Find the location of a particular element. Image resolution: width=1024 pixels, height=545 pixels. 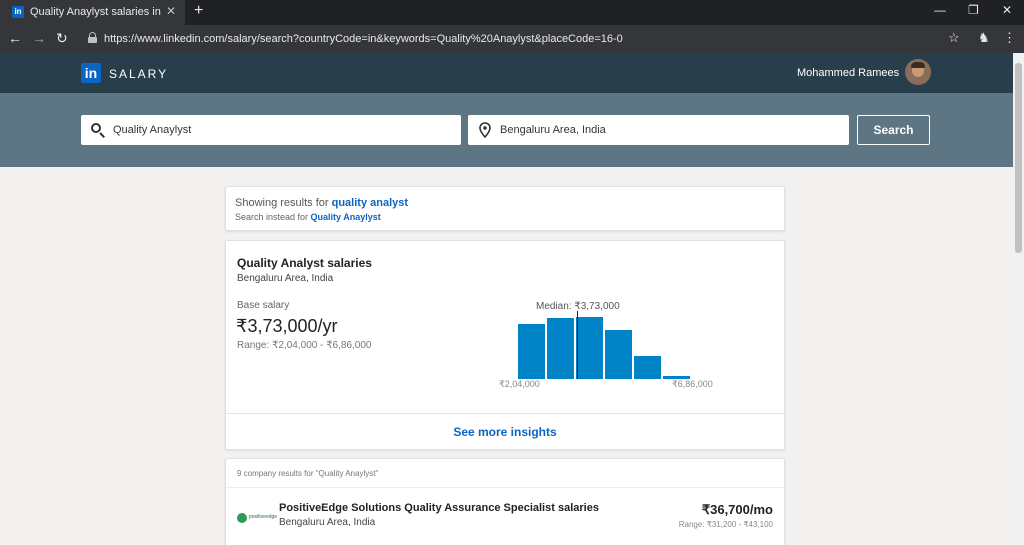

close-window-icon: ✕ is located at coordinates (1007, 10).